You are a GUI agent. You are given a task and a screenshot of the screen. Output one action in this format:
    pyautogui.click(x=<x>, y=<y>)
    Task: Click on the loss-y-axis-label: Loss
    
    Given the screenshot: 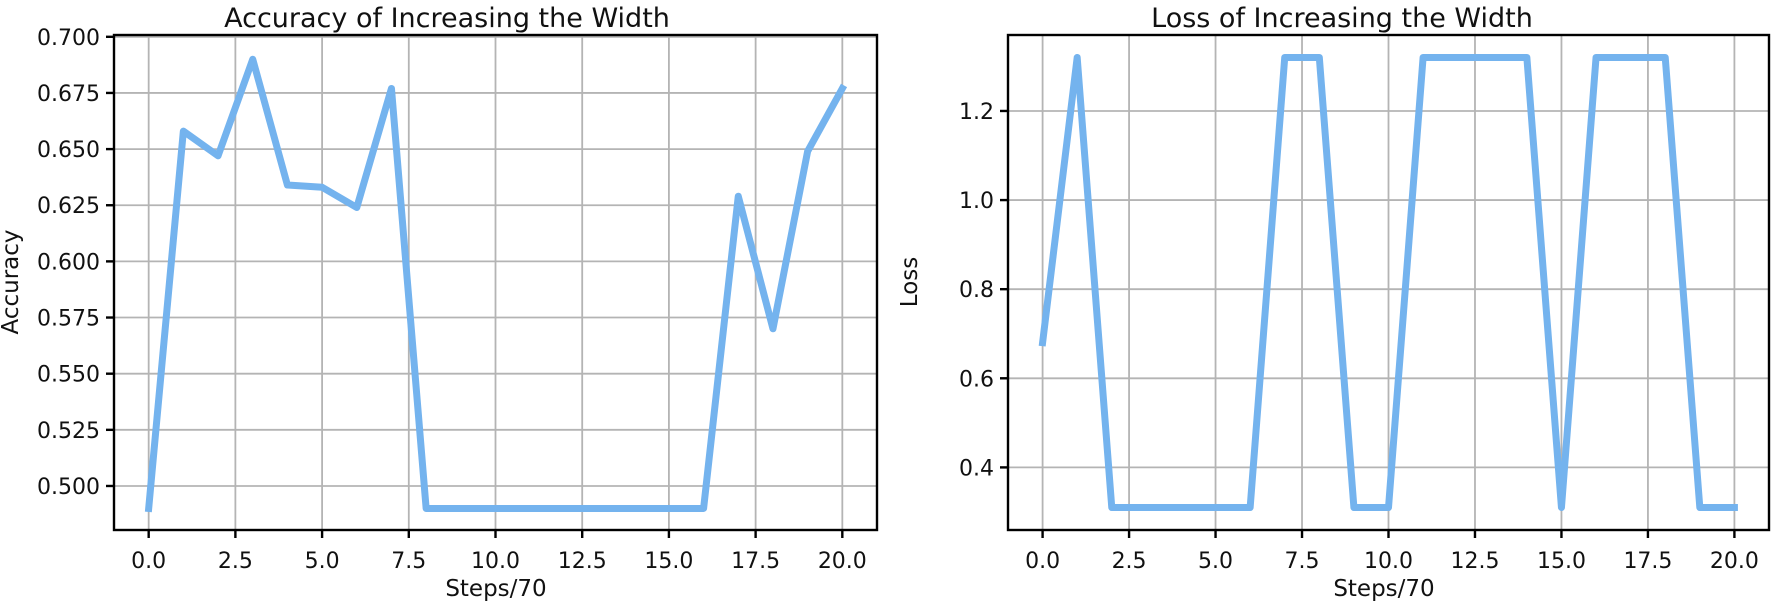 What is the action you would take?
    pyautogui.click(x=910, y=282)
    